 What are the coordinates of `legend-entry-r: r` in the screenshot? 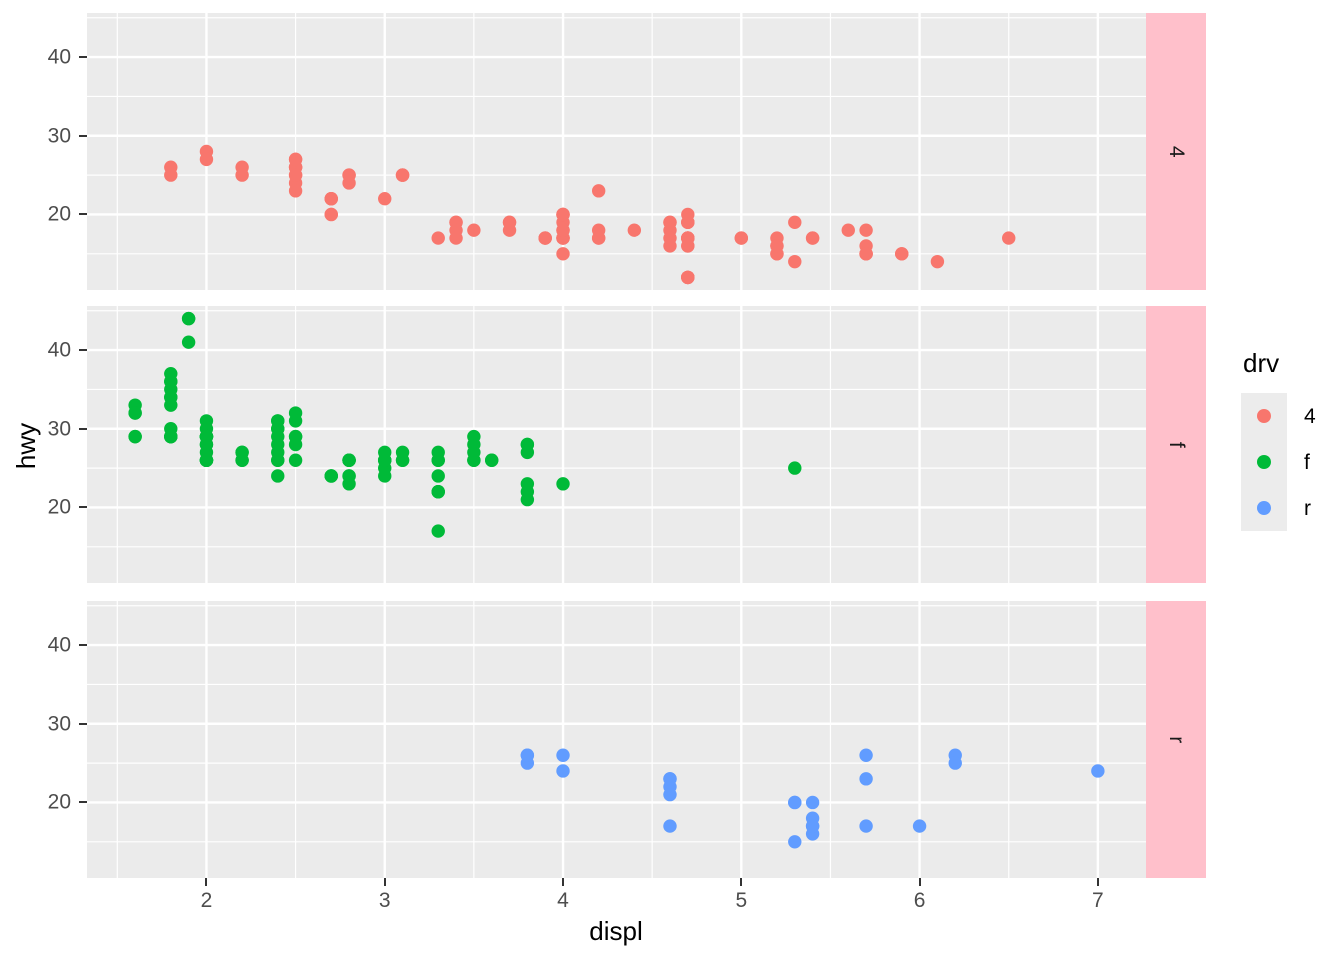 It's located at (1278, 508).